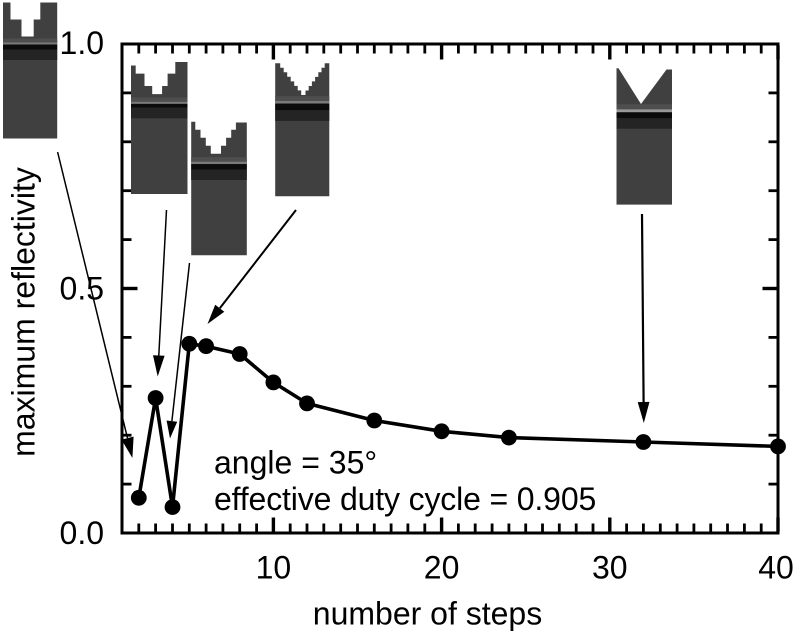 Image resolution: width=800 pixels, height=636 pixels. Describe the element at coordinates (442, 567) in the screenshot. I see `svg-text: 20` at that location.